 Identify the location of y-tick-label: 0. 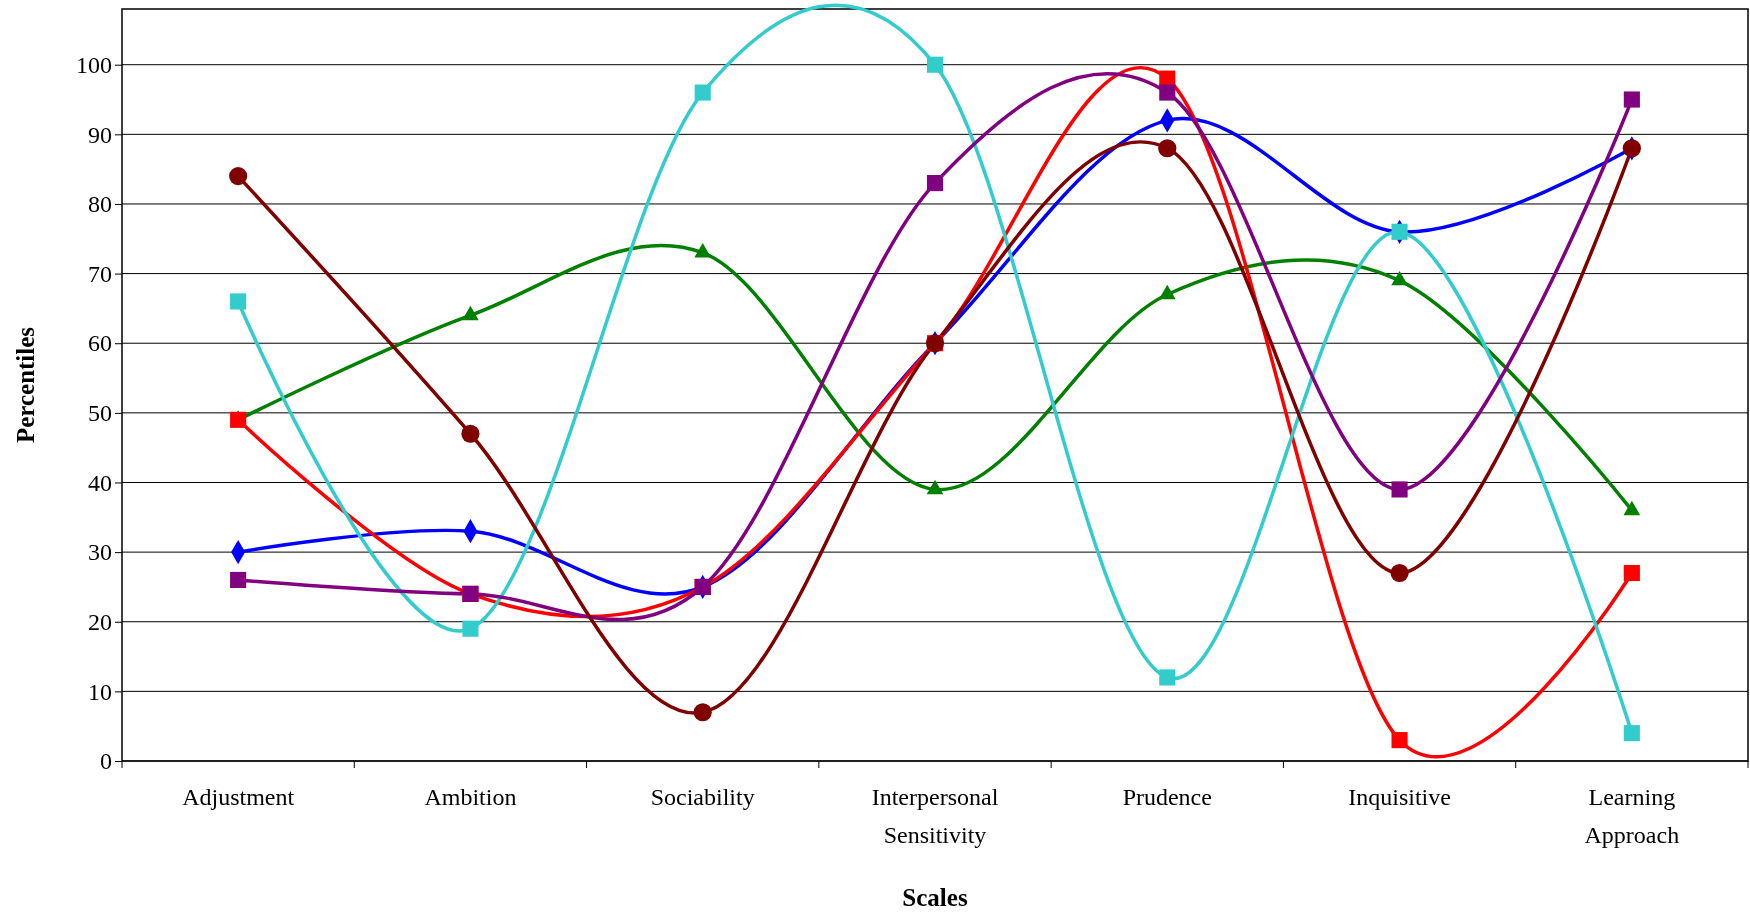
(106, 761).